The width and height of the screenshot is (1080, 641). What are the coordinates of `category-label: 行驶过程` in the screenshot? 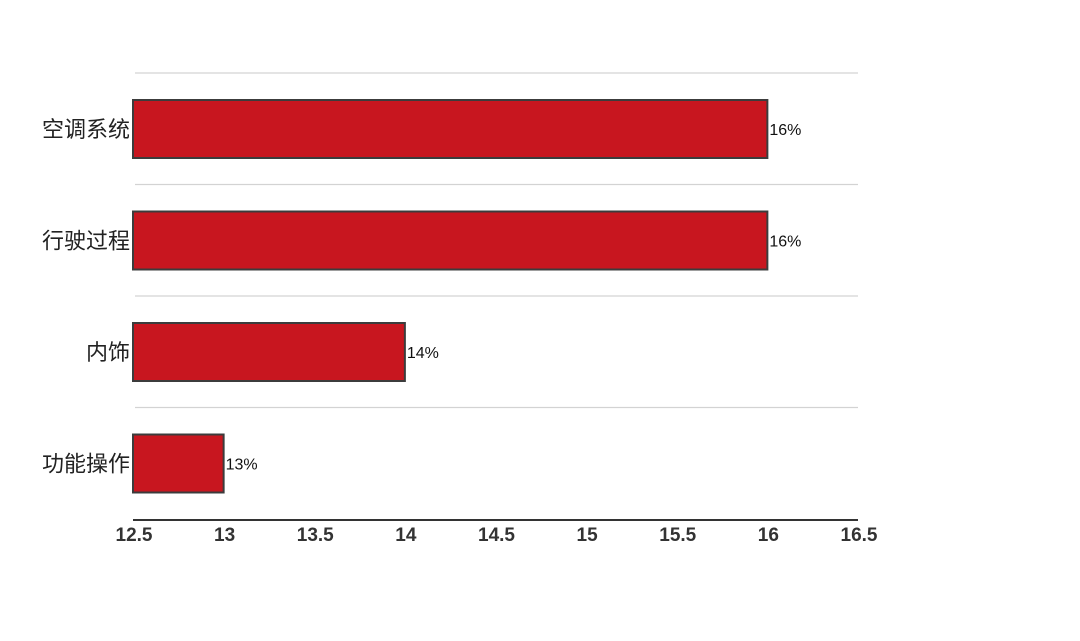 It's located at (86, 242).